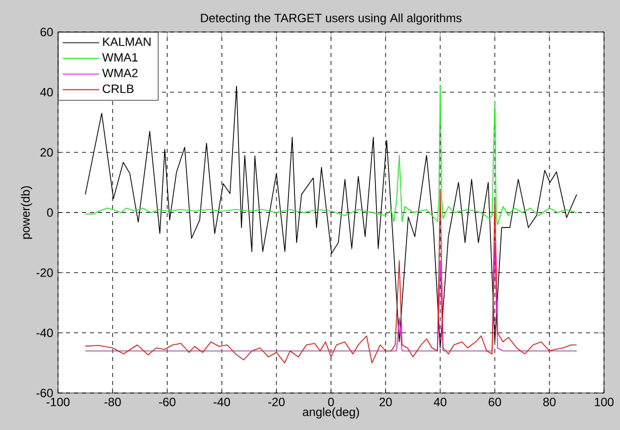 This screenshot has height=430, width=620. What do you see at coordinates (127, 42) in the screenshot?
I see `legend-label: KALMAN` at bounding box center [127, 42].